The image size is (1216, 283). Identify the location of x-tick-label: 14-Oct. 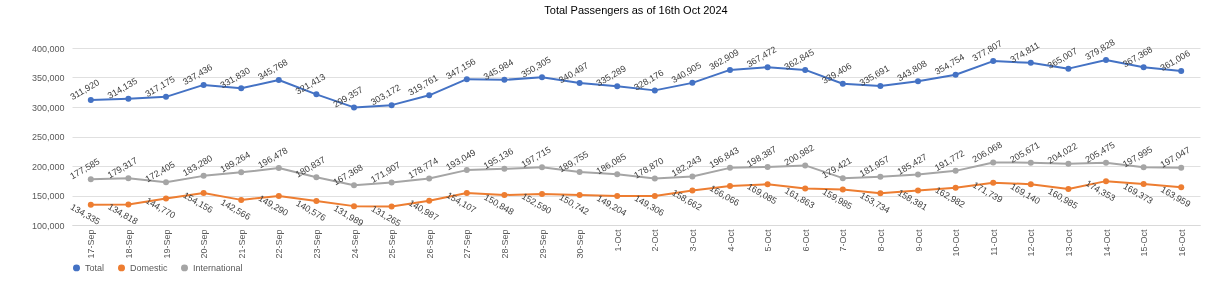
(1106, 243).